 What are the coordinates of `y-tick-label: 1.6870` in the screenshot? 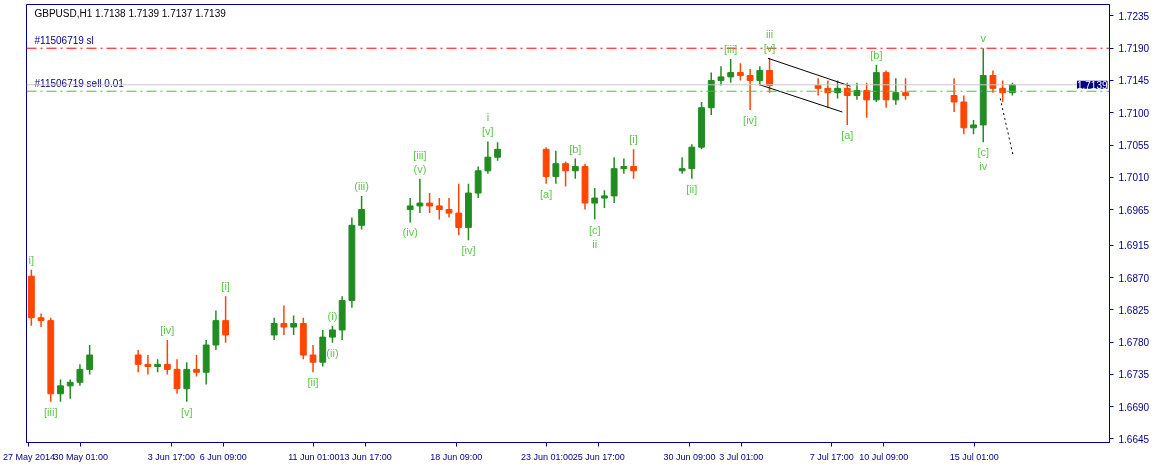 It's located at (1134, 278).